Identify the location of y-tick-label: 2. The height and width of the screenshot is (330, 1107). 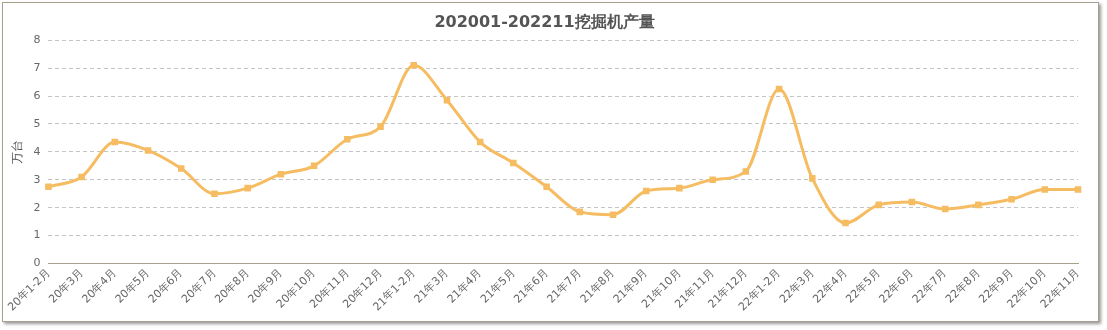
(37, 207).